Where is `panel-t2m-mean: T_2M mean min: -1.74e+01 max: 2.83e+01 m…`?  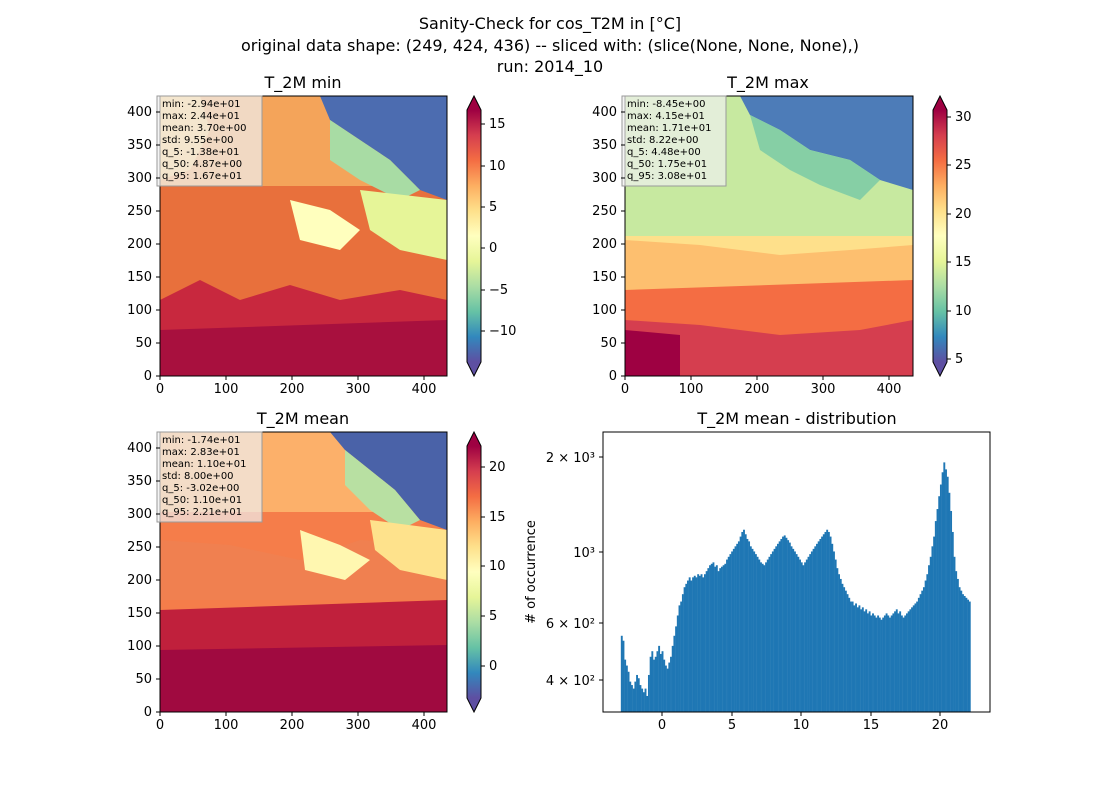 panel-t2m-mean: T_2M mean min: -1.74e+01 max: 2.83e+01 m… is located at coordinates (316, 571).